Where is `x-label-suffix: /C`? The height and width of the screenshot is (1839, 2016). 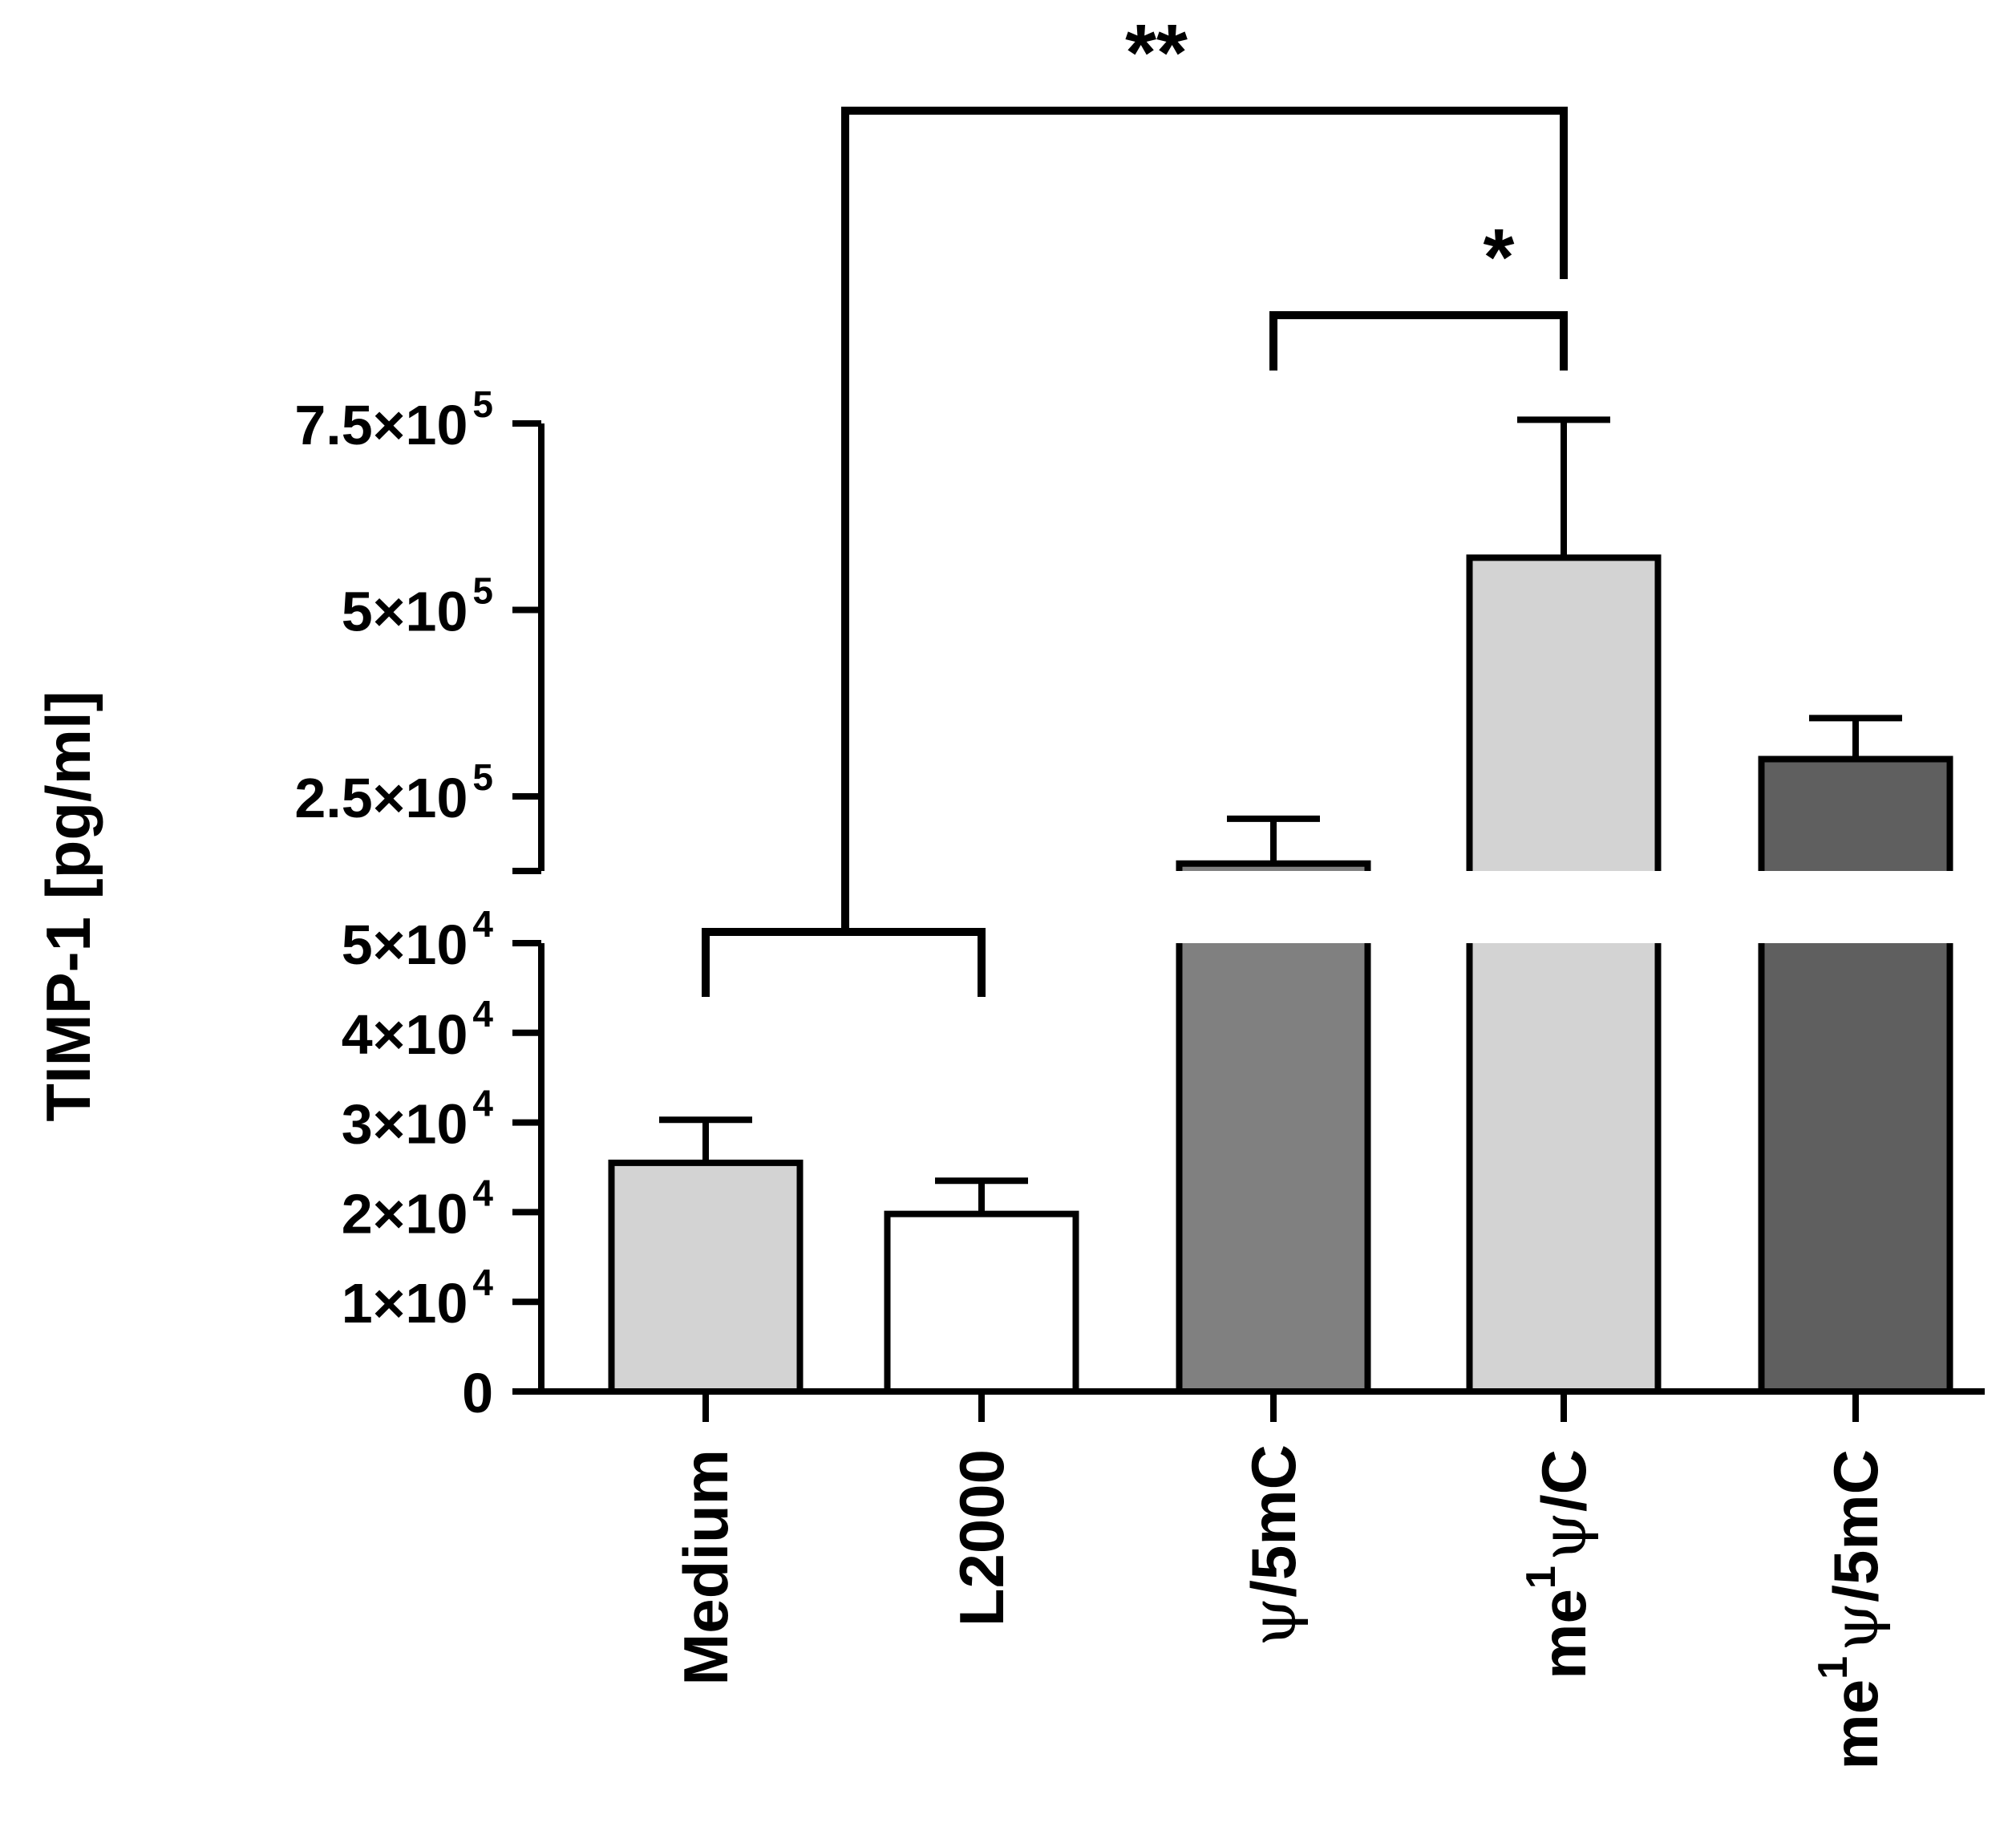
x-label-suffix: /C is located at coordinates (1563, 1480).